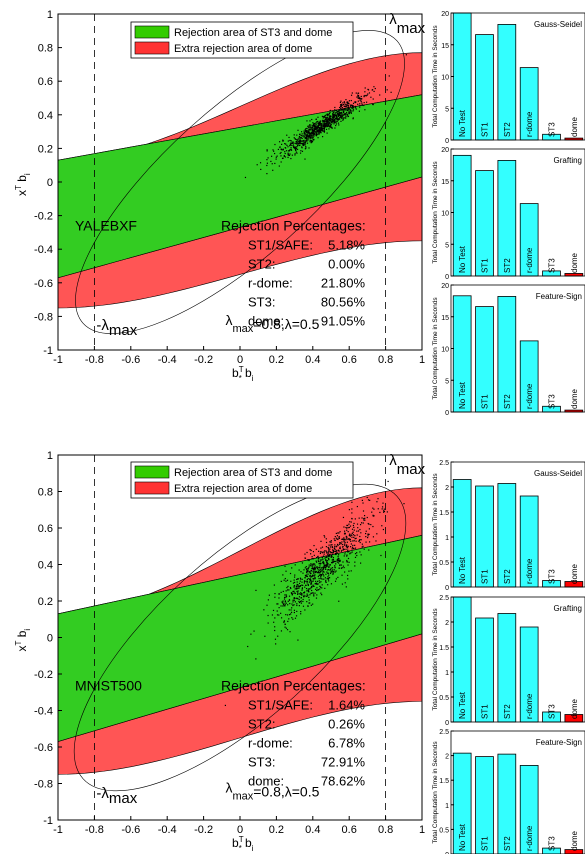 Image resolution: width=585 pixels, height=859 pixels. Describe the element at coordinates (529, 571) in the screenshot. I see `bar-category-label: r-dome` at that location.